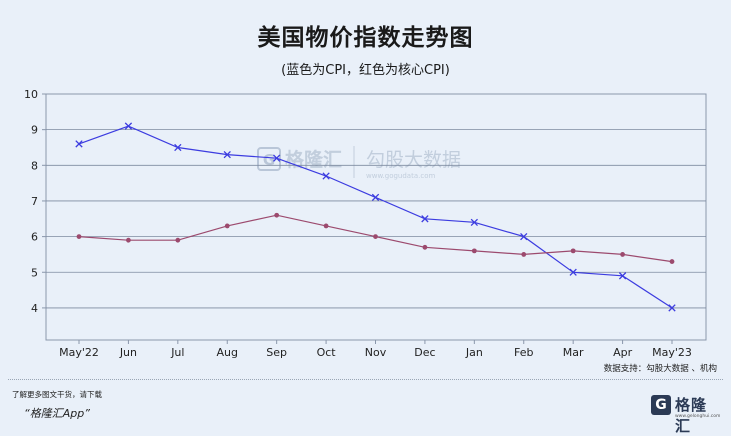 The width and height of the screenshot is (731, 436). What do you see at coordinates (365, 38) in the screenshot?
I see `chart-title: 美国物价指数走势图` at bounding box center [365, 38].